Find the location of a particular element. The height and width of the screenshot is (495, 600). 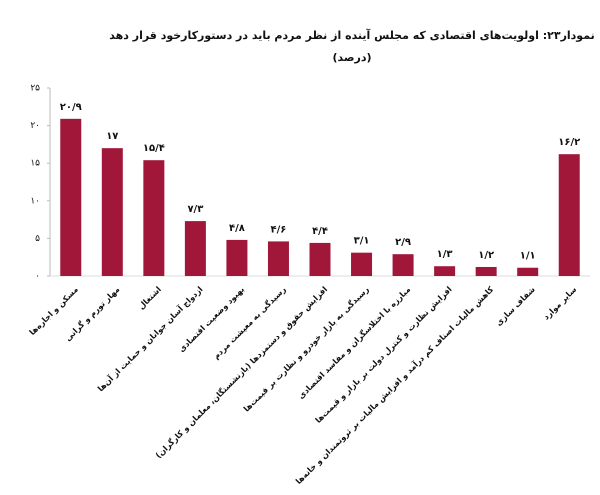

y-tick-label: ۵ is located at coordinates (37, 239).